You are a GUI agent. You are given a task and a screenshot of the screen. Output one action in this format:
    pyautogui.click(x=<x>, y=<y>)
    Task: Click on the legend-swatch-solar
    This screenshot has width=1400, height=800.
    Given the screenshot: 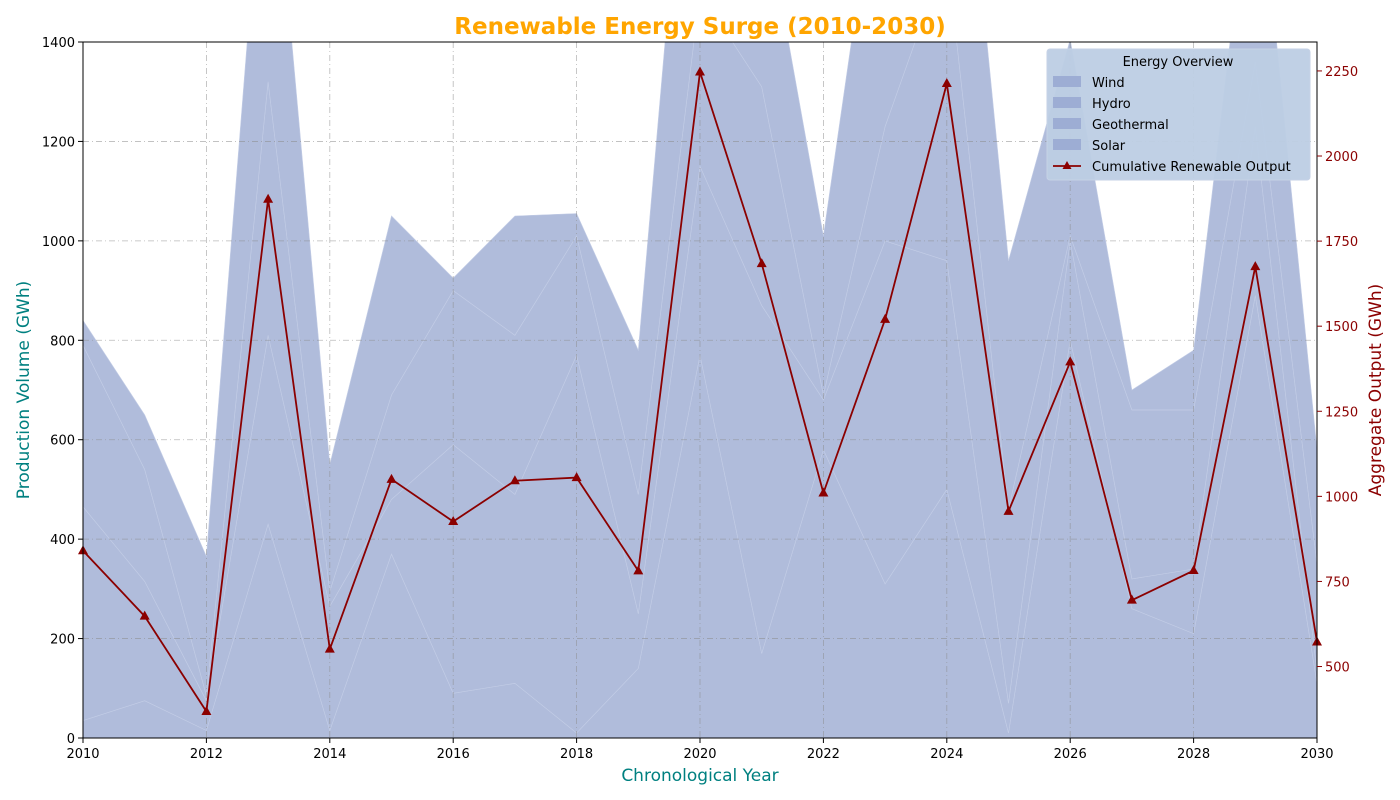 What is the action you would take?
    pyautogui.click(x=1067, y=144)
    